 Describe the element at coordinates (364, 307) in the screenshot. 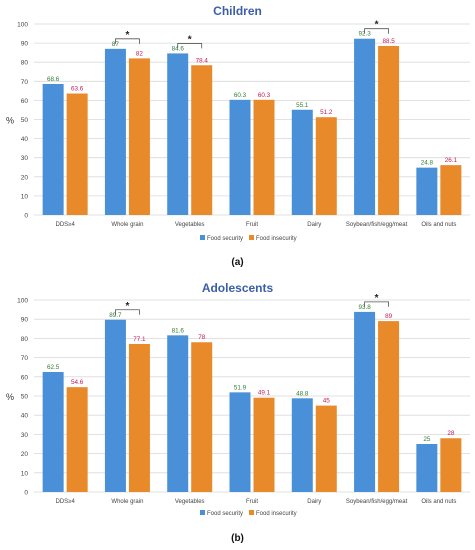

I see `data-label-food-security: 93.8` at that location.